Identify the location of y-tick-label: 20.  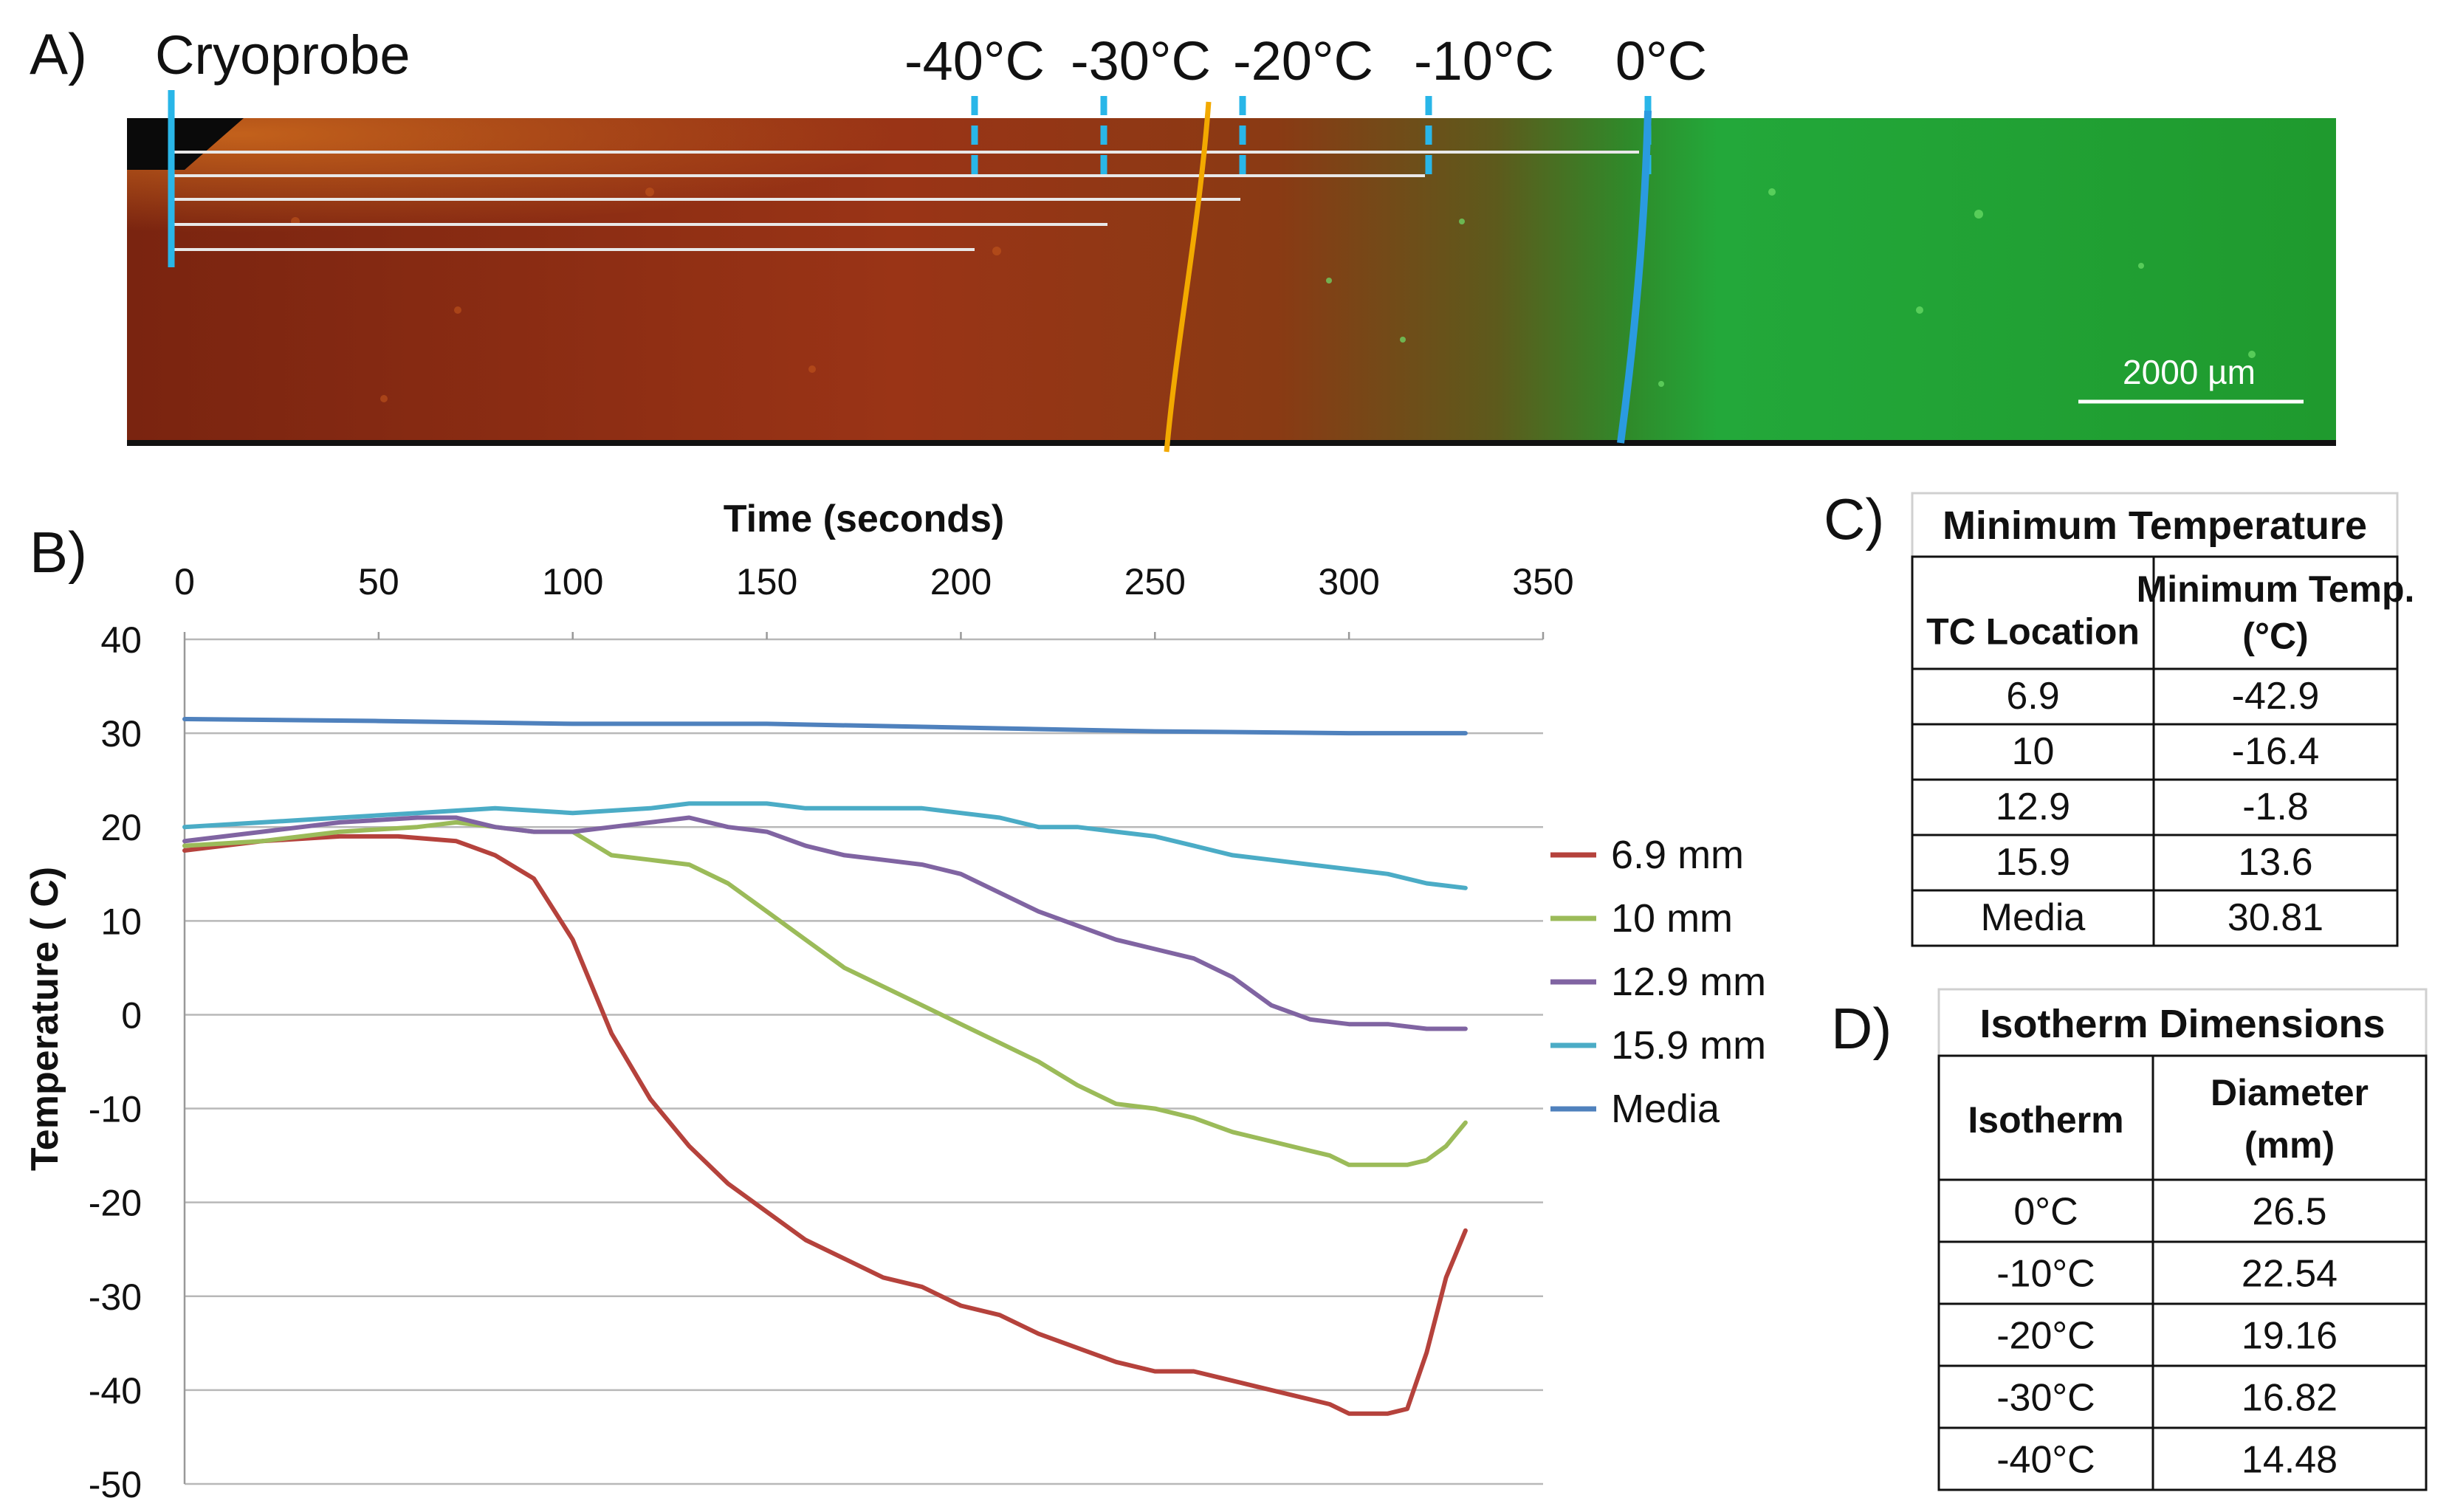
(121, 827).